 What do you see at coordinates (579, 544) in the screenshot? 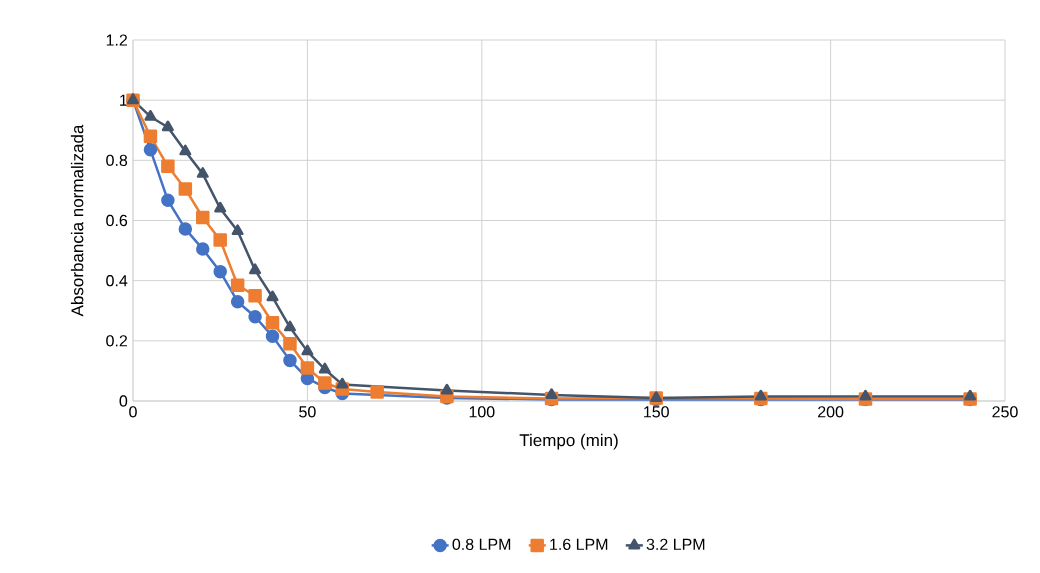
I see `legend-label: 1.6 LPM` at bounding box center [579, 544].